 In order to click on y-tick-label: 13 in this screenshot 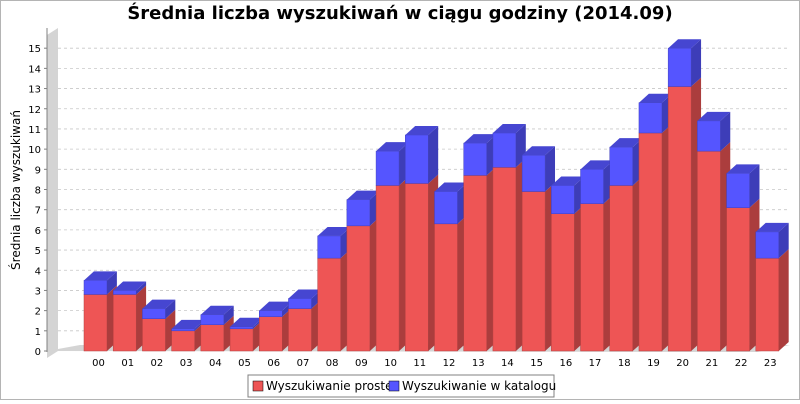, I will do `click(34, 90)`.